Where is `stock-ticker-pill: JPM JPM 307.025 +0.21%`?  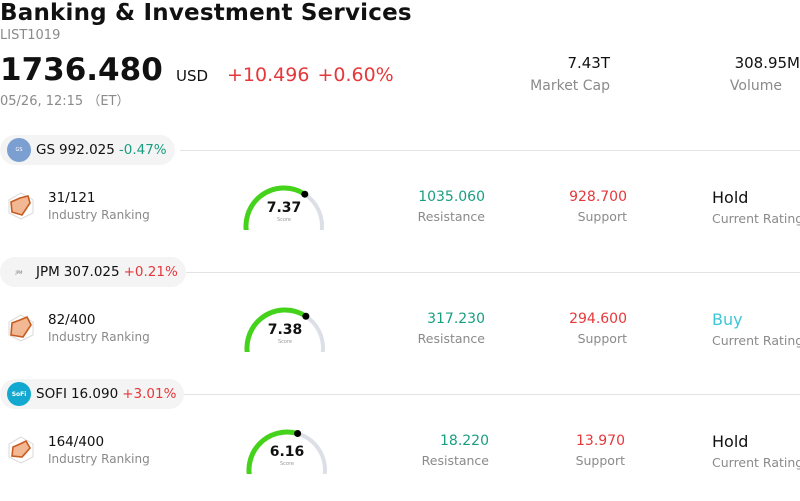 stock-ticker-pill: JPM JPM 307.025 +0.21% is located at coordinates (93, 272).